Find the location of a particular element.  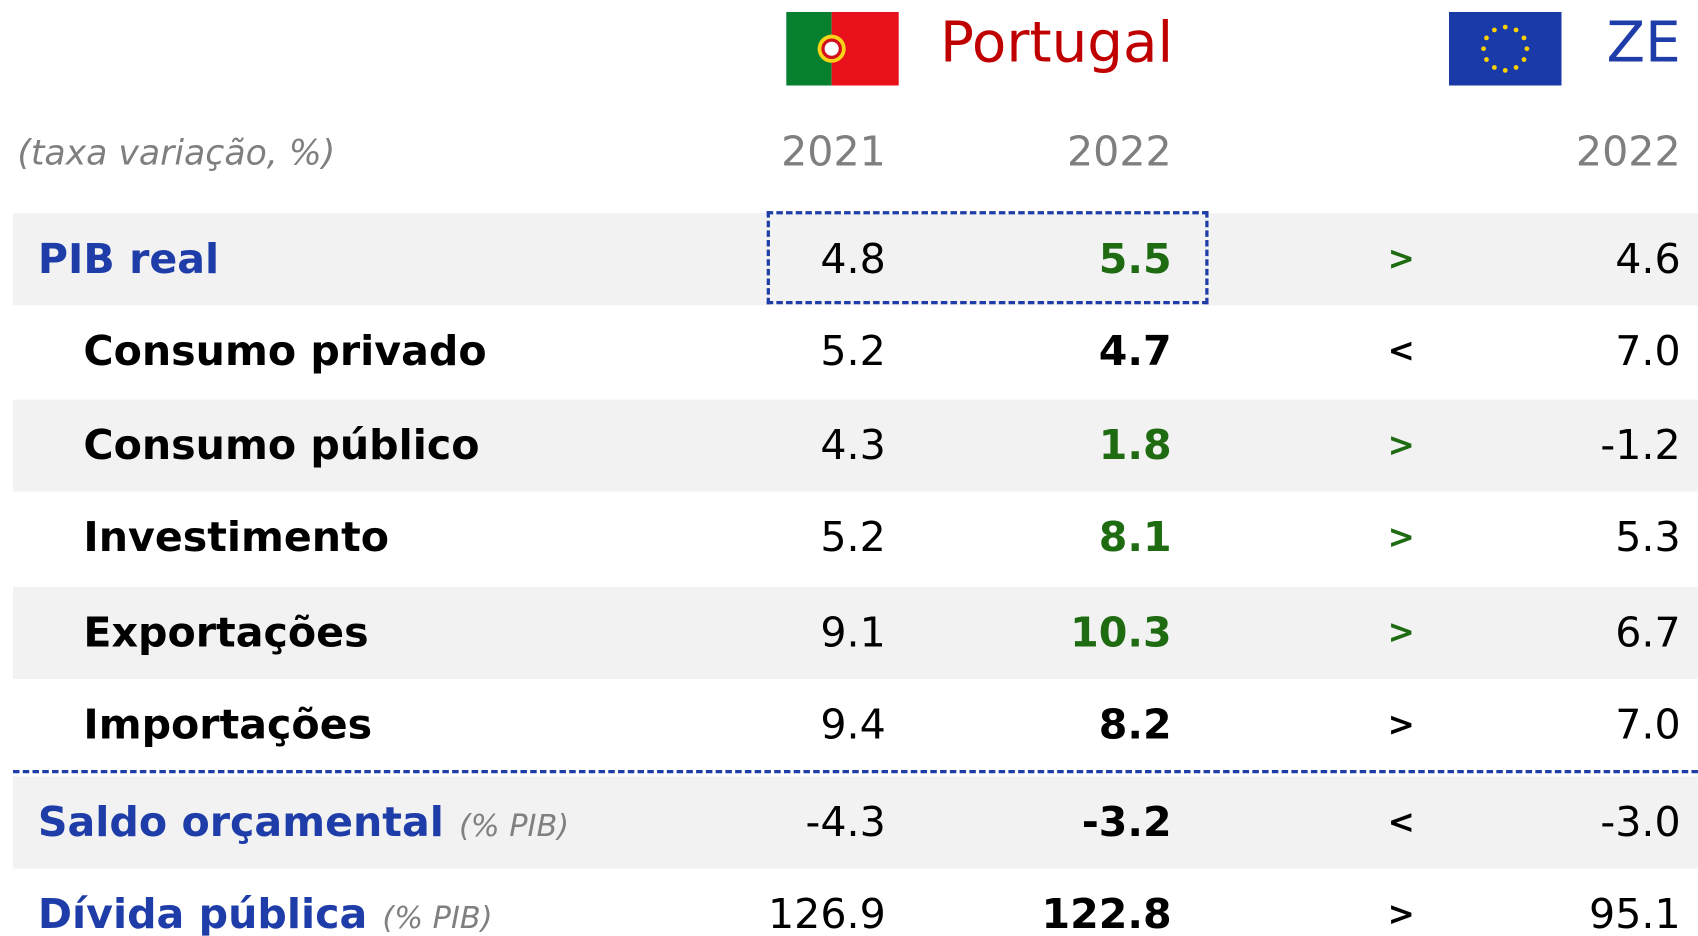

table-row: Consumo público 4.3 1.8 > -1.2 is located at coordinates (855, 445).